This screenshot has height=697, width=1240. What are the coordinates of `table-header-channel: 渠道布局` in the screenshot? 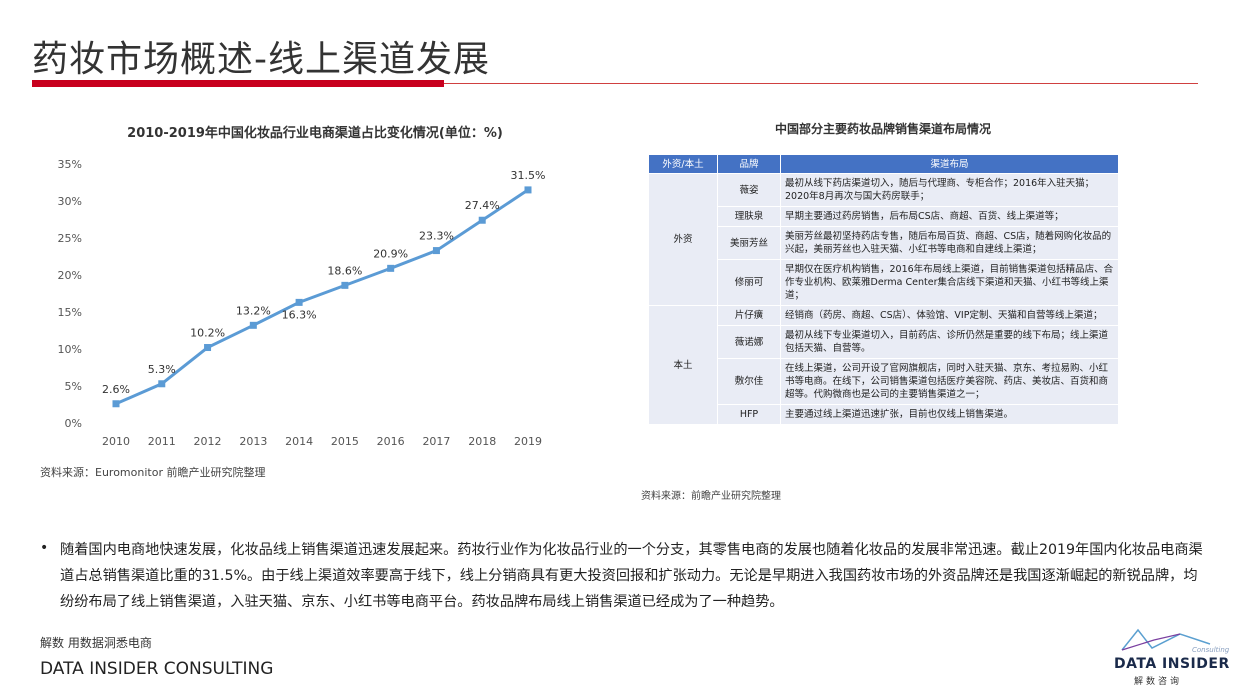 It's located at (949, 164).